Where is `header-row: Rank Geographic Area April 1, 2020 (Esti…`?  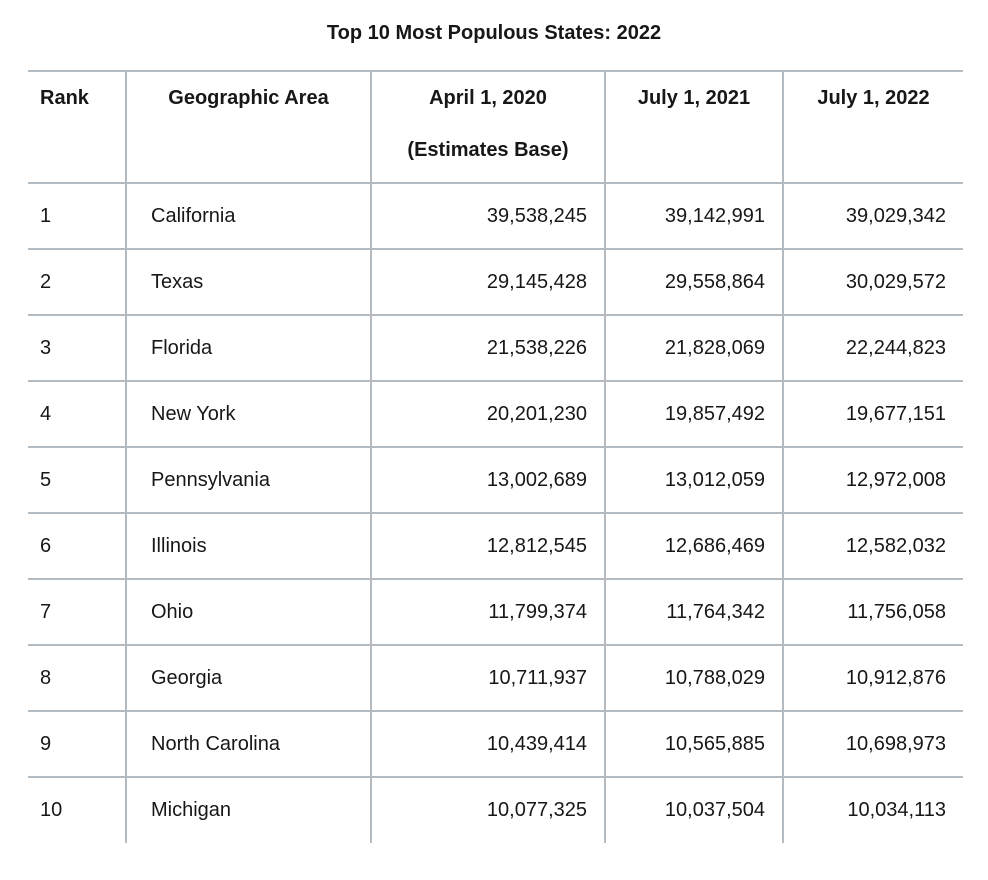
header-row: Rank Geographic Area April 1, 2020 (Esti… is located at coordinates (495, 127).